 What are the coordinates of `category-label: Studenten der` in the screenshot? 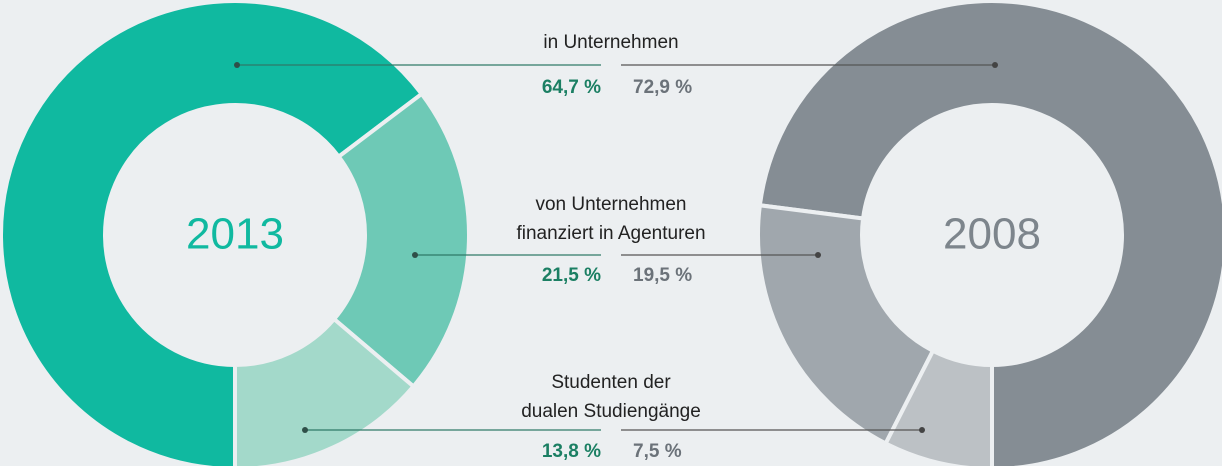 It's located at (611, 382).